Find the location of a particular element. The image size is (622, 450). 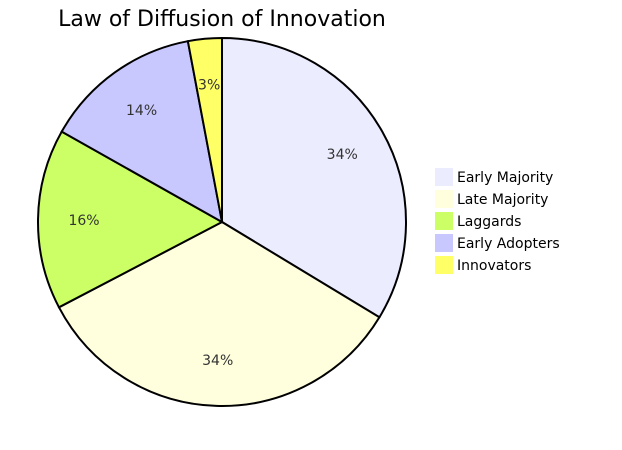

legend-swatch-late-majority is located at coordinates (444, 199).